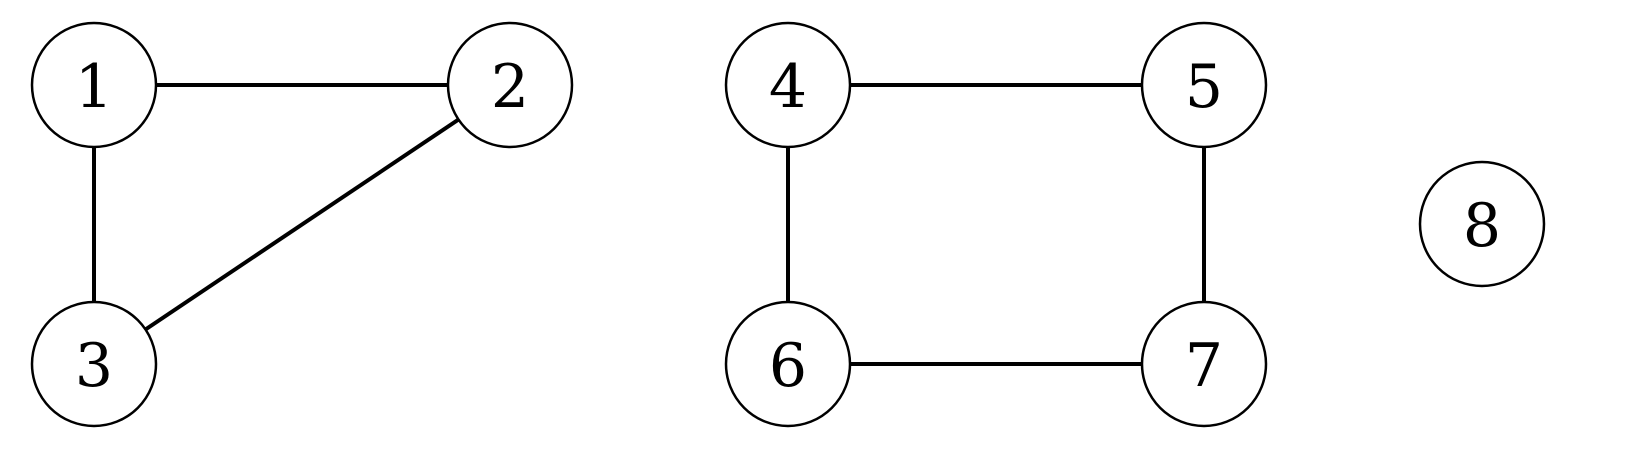 Image resolution: width=1627 pixels, height=469 pixels. I want to click on node-label: 3, so click(94, 366).